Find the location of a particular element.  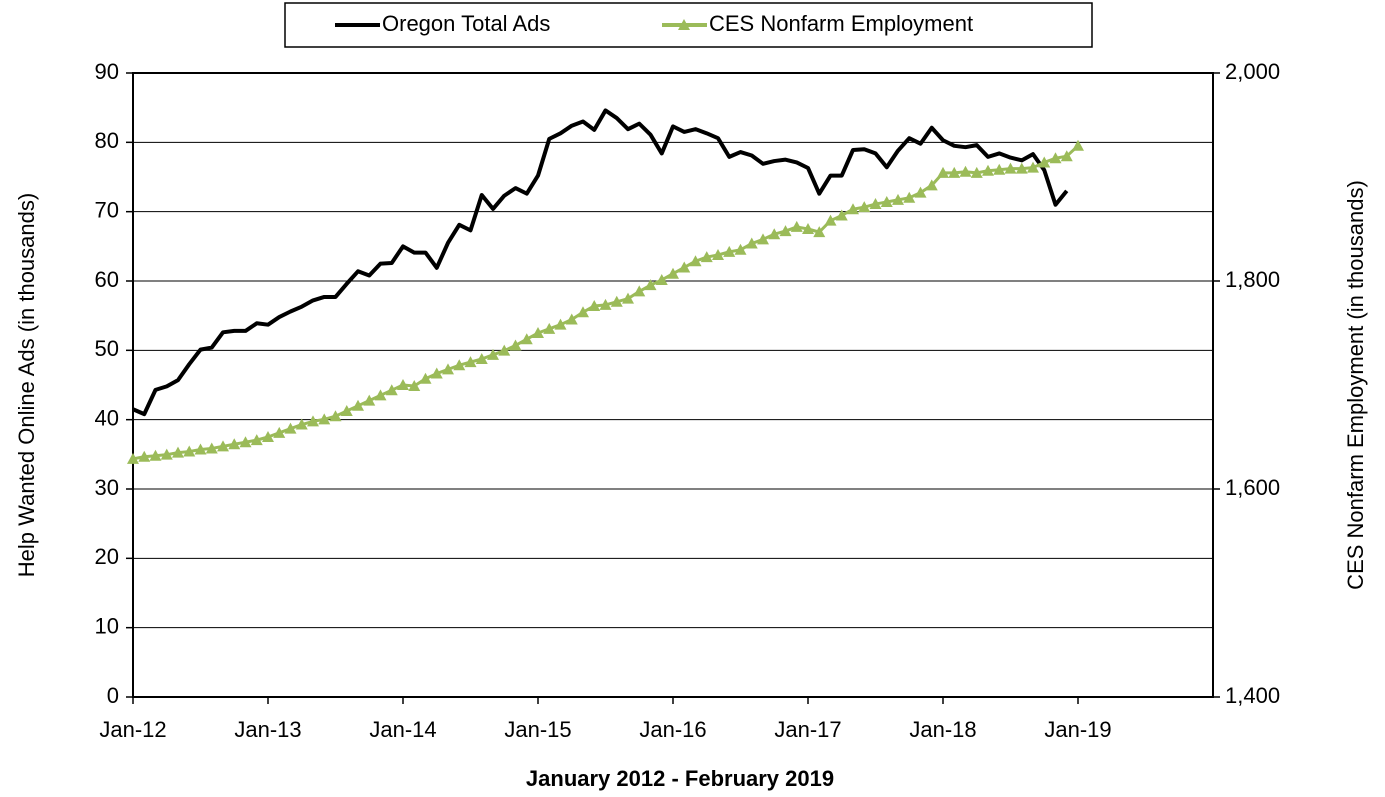

y-tick-label: 40 is located at coordinates (107, 417).